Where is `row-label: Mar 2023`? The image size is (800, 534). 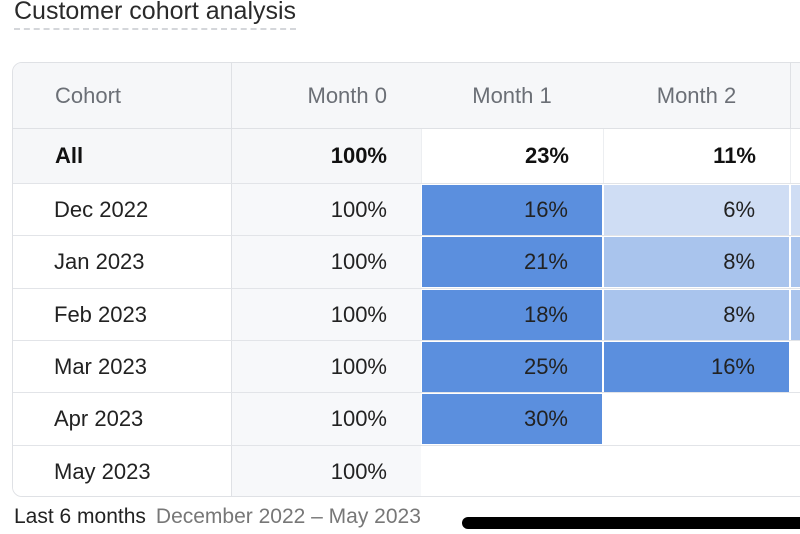 row-label: Mar 2023 is located at coordinates (122, 366).